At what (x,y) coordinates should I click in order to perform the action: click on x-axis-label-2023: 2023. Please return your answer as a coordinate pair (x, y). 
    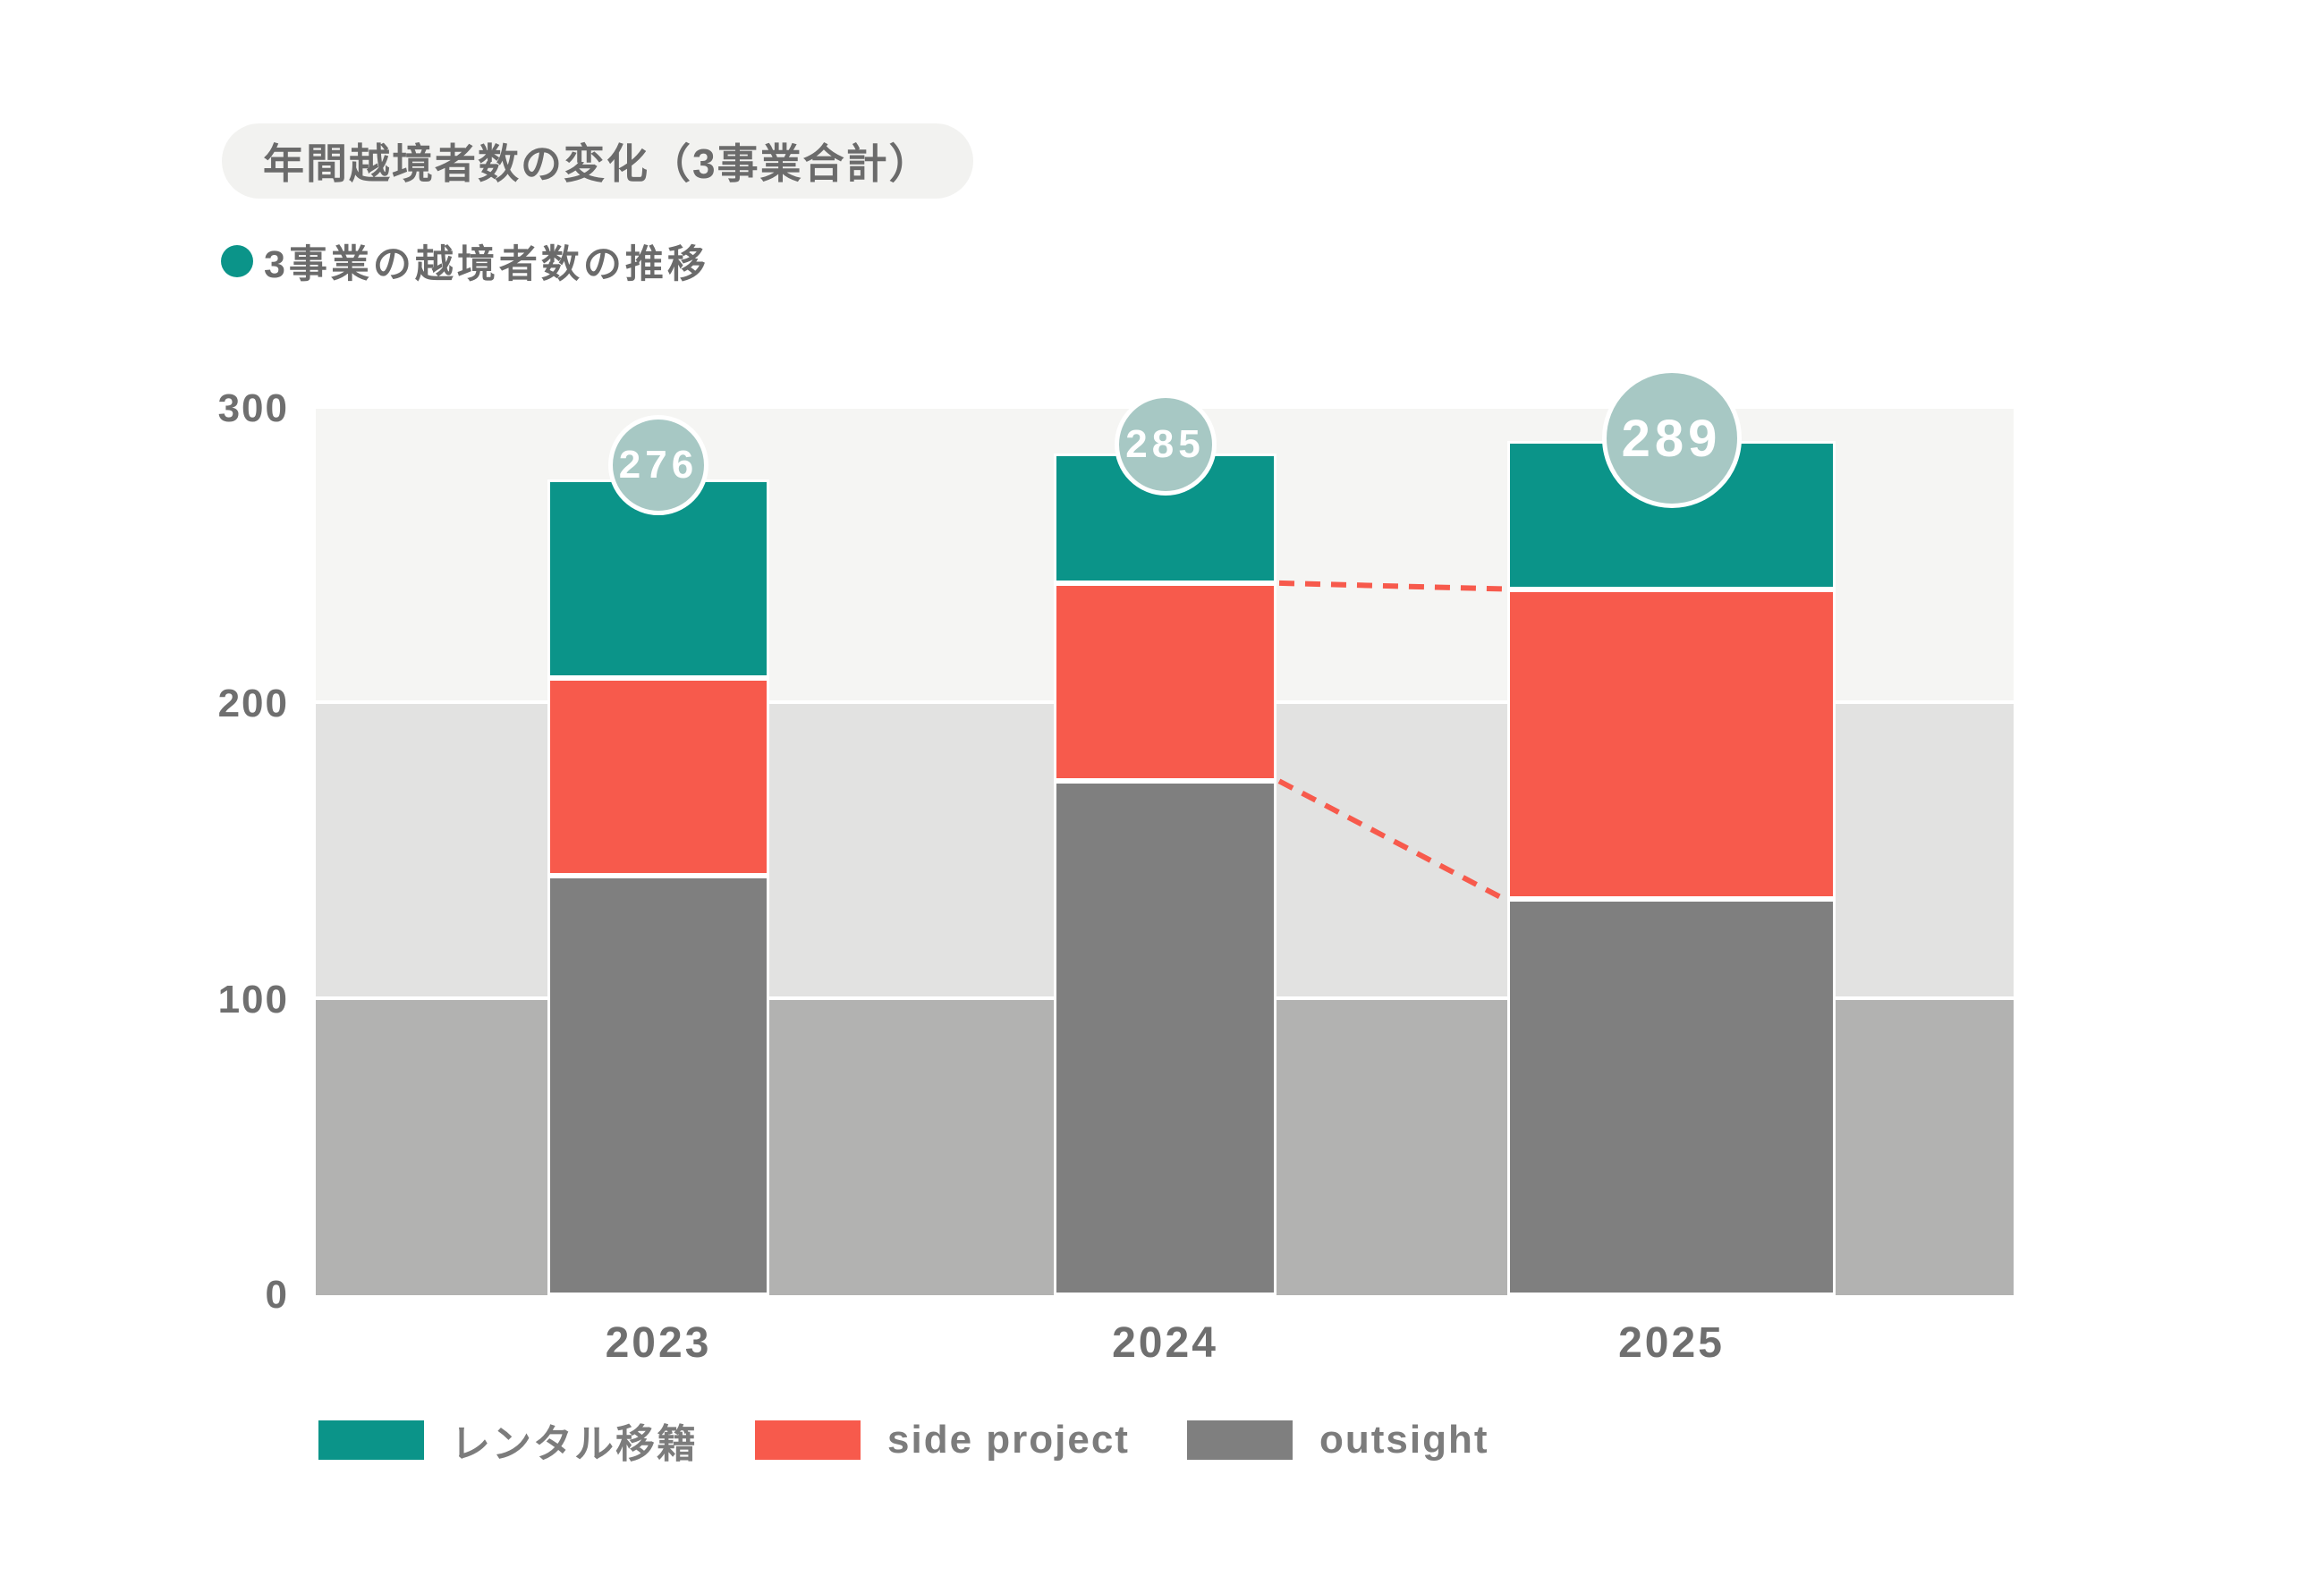
    Looking at the image, I should click on (658, 1343).